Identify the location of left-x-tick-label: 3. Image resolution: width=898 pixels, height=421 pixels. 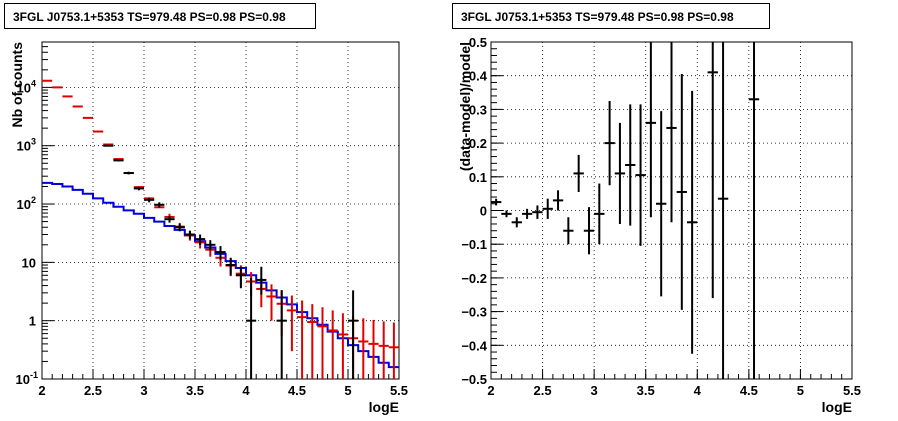
(143, 390).